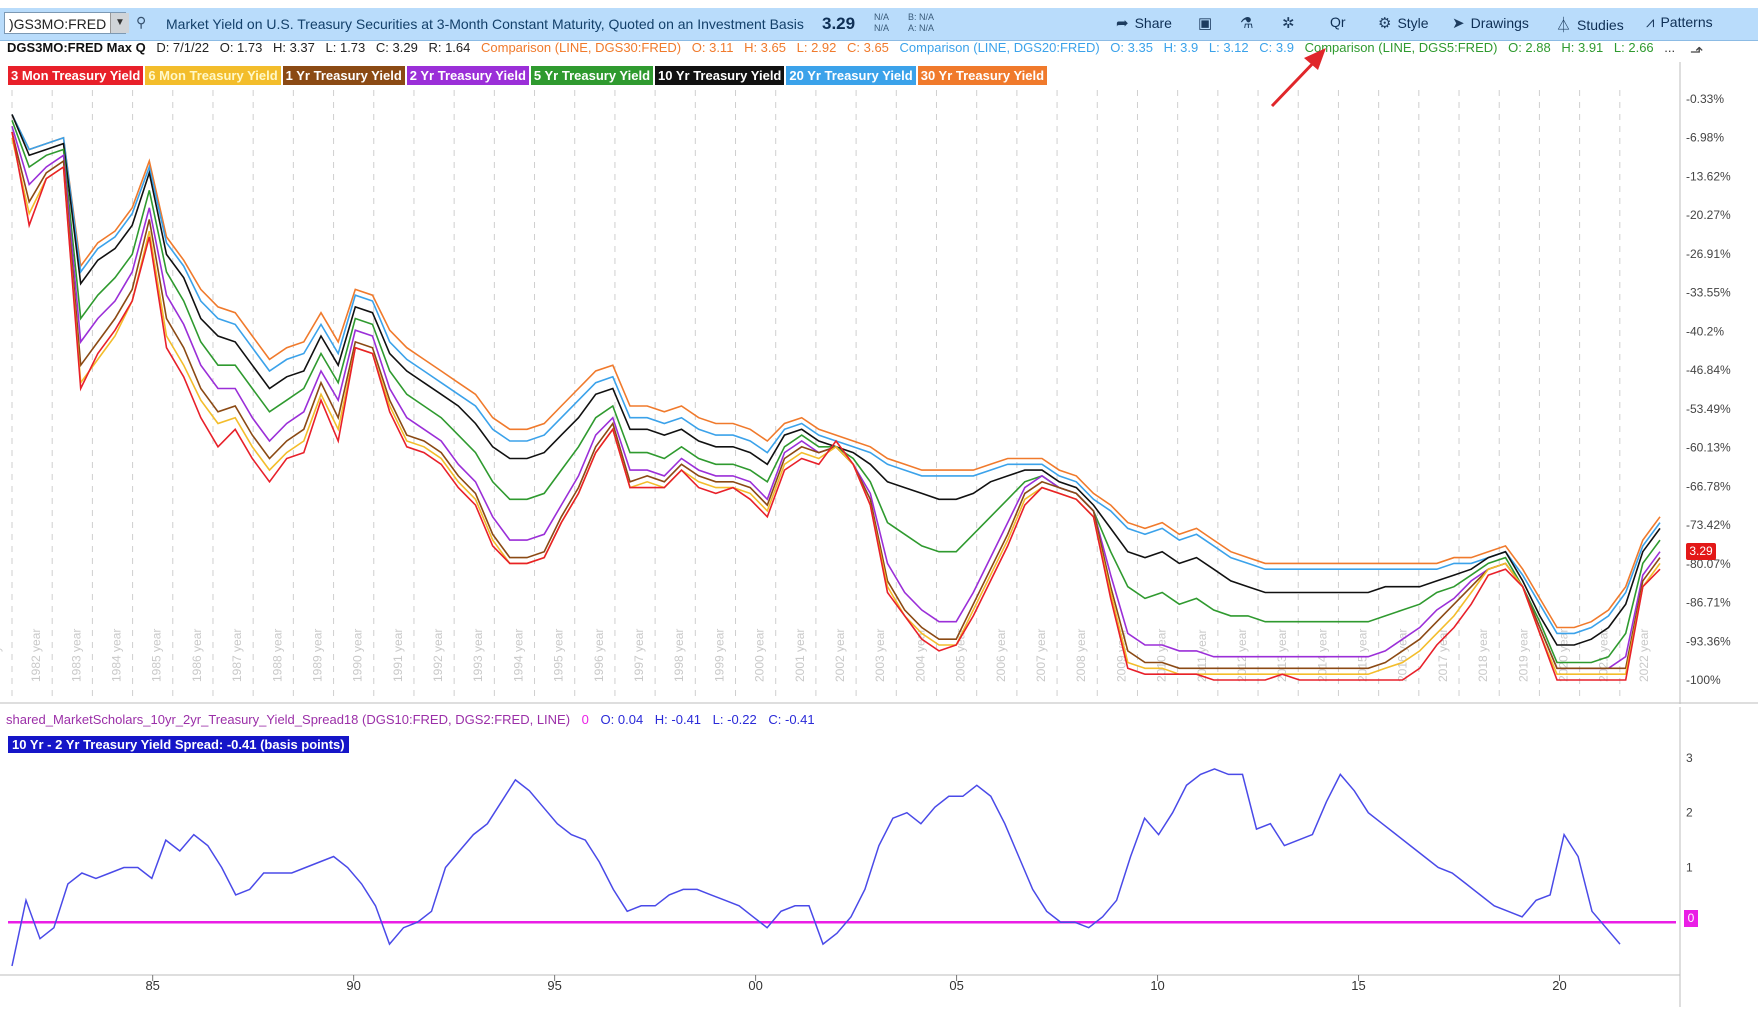  Describe the element at coordinates (116, 655) in the screenshot. I see `year-label: 1984 year` at that location.